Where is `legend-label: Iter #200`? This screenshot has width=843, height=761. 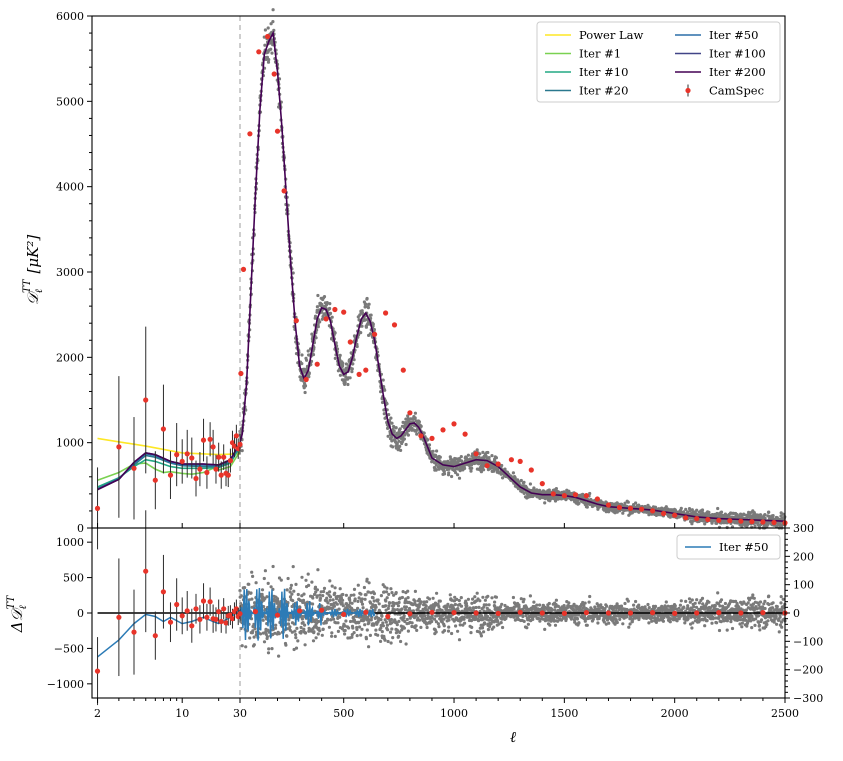
legend-label: Iter #200 is located at coordinates (737, 72).